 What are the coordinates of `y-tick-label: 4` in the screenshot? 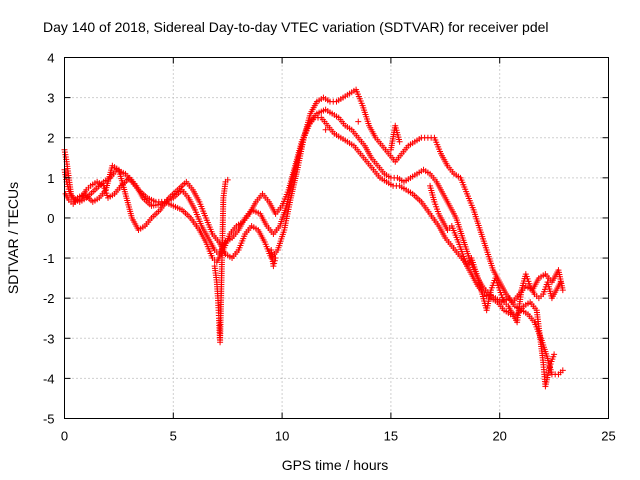 It's located at (50, 58).